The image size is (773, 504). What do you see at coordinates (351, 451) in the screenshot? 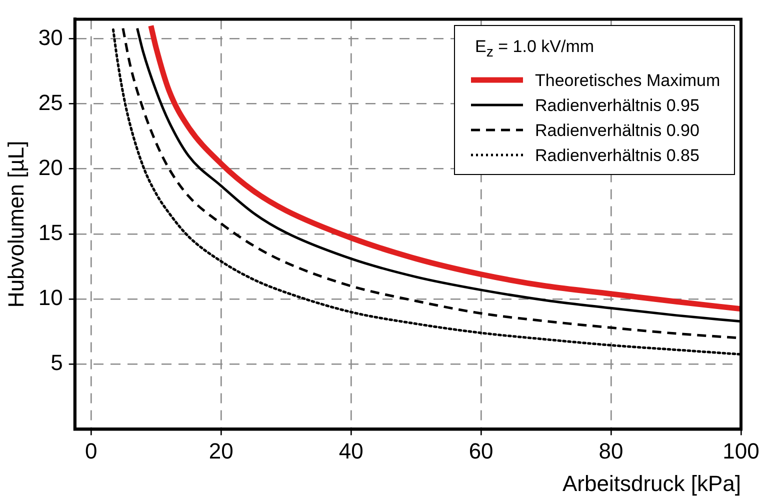
I see `x-tick-label: 40` at bounding box center [351, 451].